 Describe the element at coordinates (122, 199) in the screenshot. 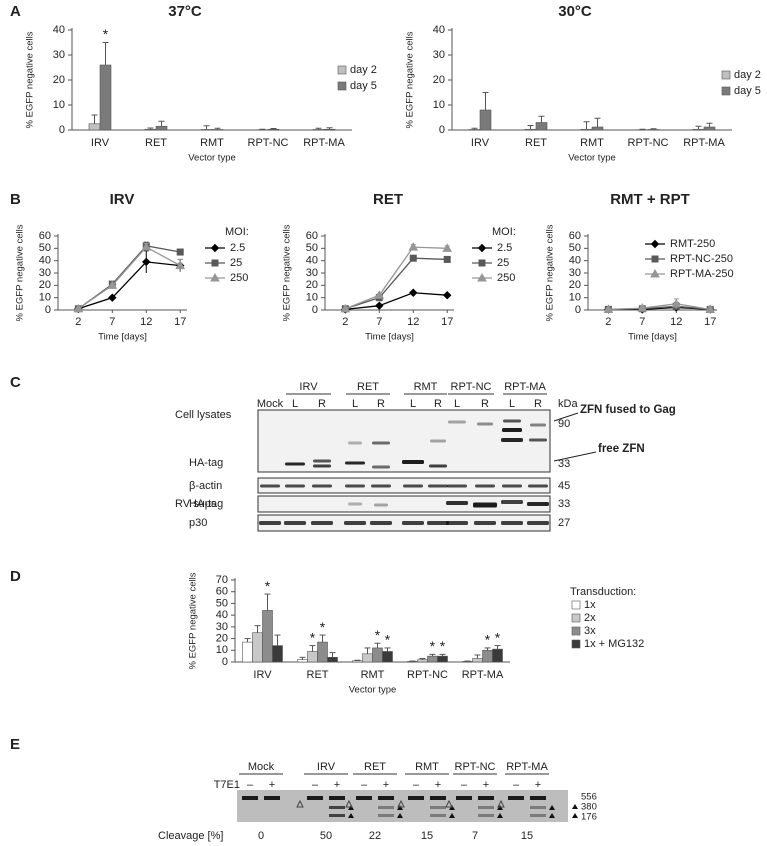

I see `chart-title: IRV` at that location.